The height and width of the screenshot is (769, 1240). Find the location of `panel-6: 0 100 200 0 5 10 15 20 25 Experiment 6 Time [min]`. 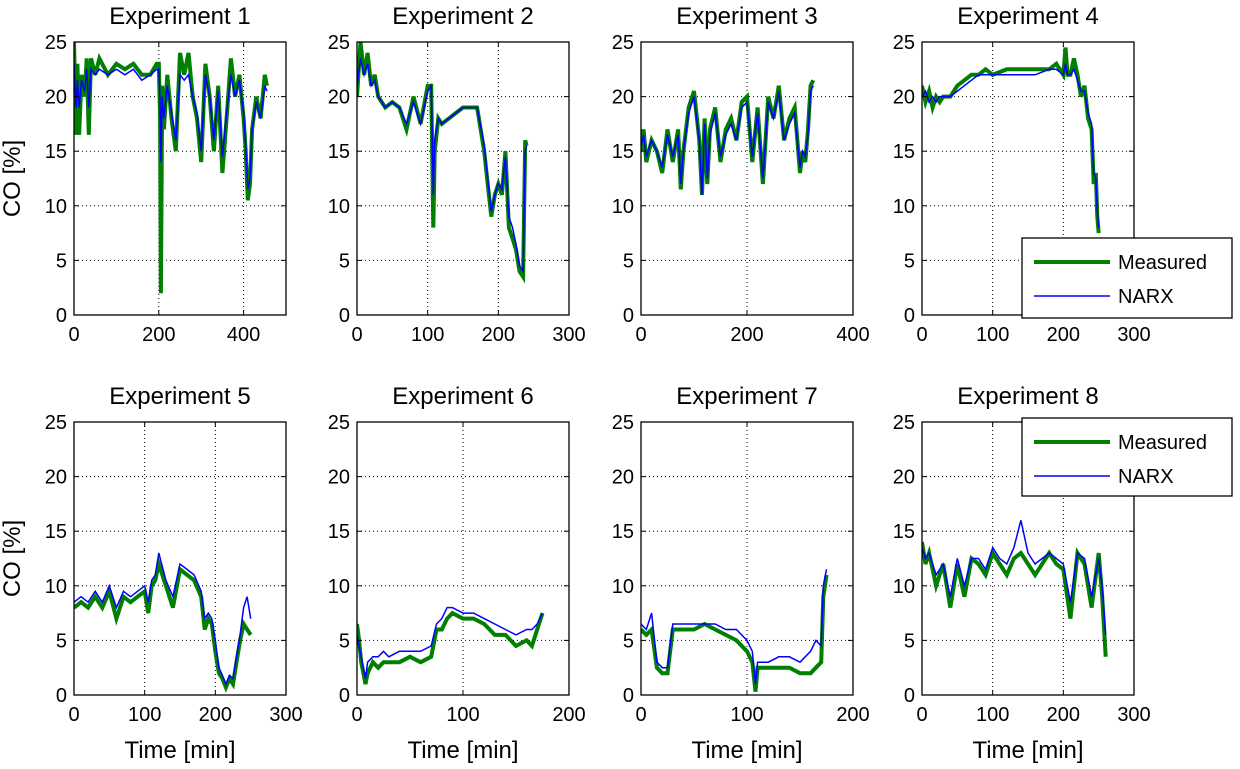

panel-6: 0 100 200 0 5 10 15 20 25 Experiment 6 Time [min] is located at coordinates (457, 573).